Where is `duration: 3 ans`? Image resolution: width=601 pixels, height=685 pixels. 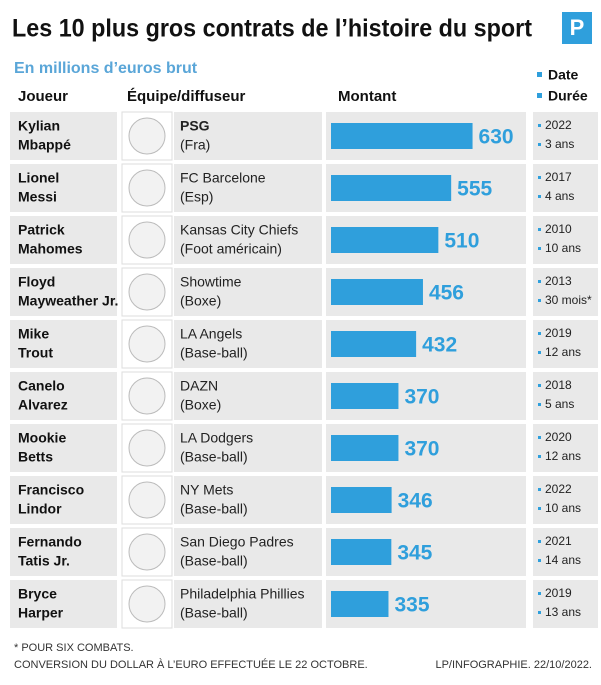 duration: 3 ans is located at coordinates (559, 144).